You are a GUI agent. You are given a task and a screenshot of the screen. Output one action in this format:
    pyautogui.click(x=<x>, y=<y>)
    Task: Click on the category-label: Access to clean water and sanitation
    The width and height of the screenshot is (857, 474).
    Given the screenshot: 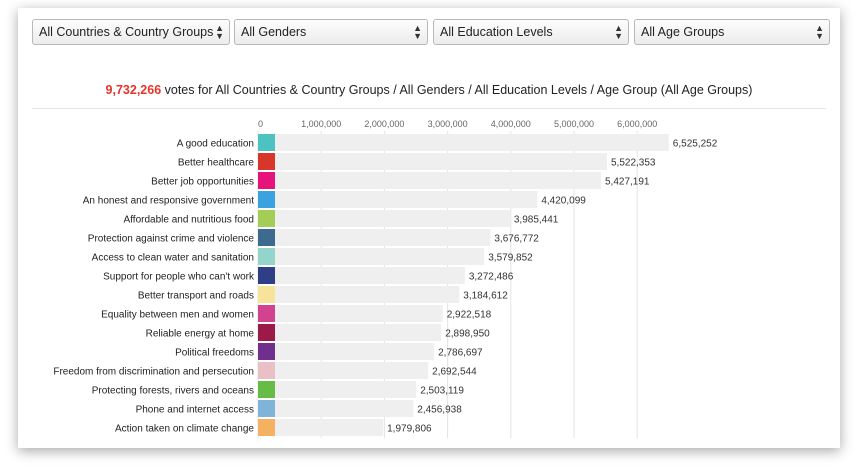 What is the action you would take?
    pyautogui.click(x=173, y=258)
    